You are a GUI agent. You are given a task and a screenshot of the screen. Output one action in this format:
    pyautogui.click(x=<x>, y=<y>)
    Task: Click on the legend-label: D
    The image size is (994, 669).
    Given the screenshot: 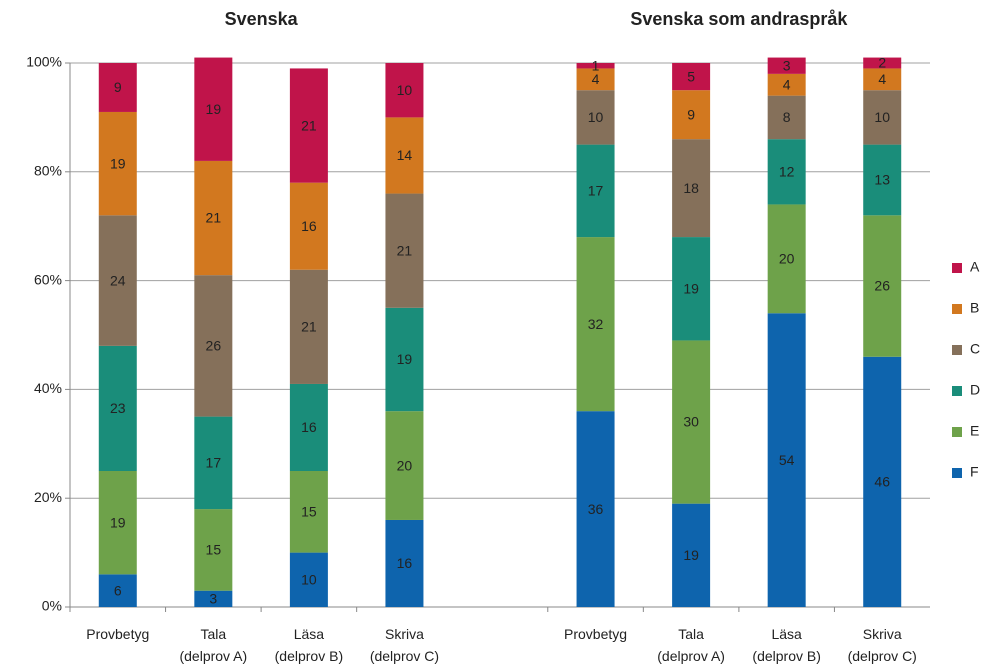 What is the action you would take?
    pyautogui.click(x=975, y=390)
    